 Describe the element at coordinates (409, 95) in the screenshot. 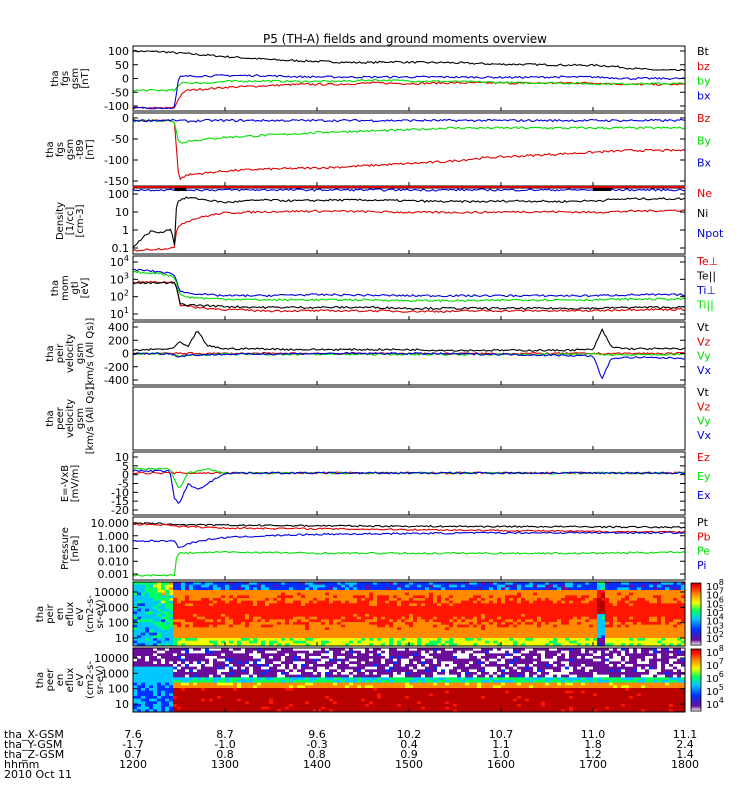

I see `series-bz` at that location.